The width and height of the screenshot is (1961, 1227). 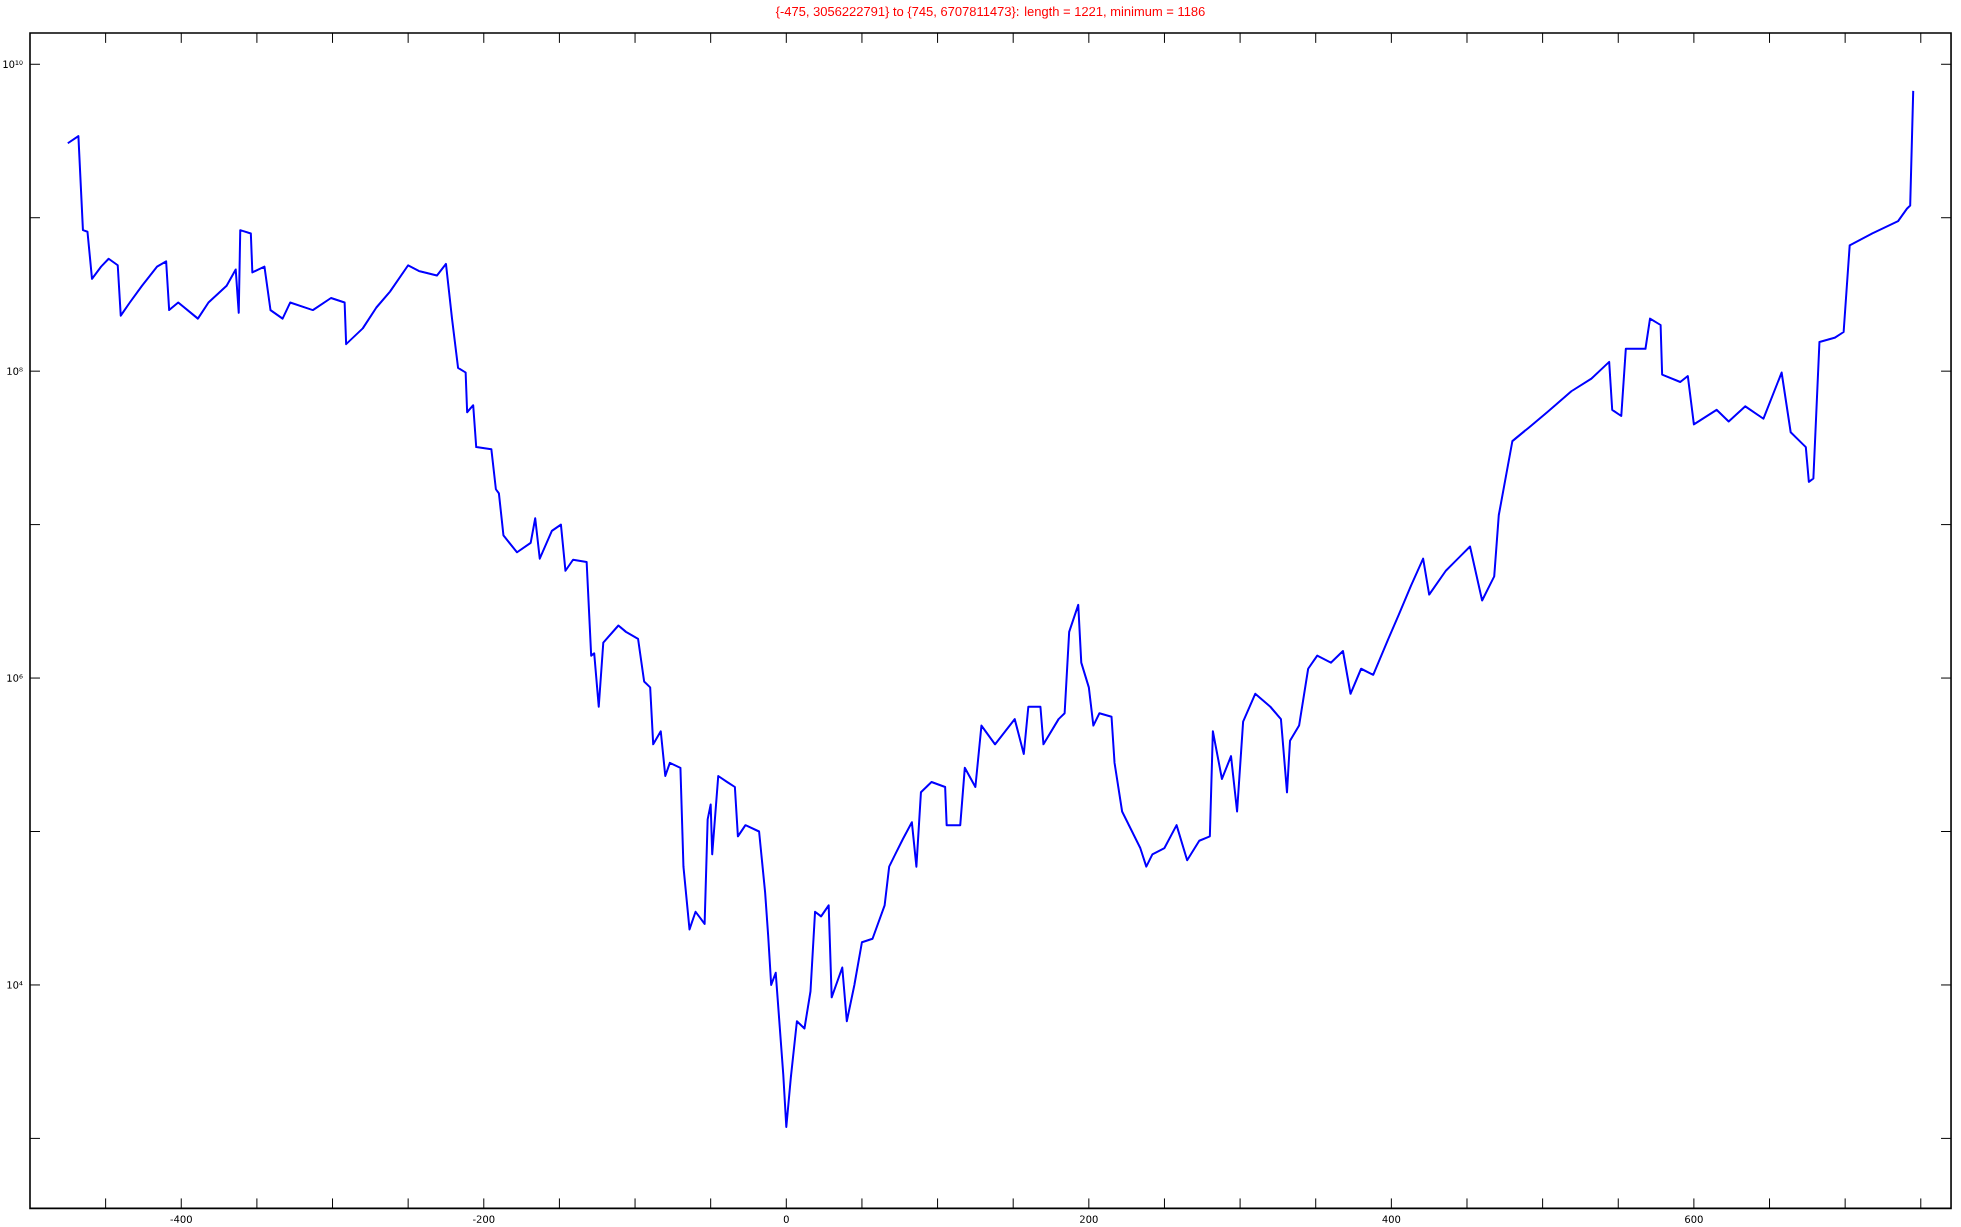 I want to click on x-tick-label: -200, so click(x=483, y=1219).